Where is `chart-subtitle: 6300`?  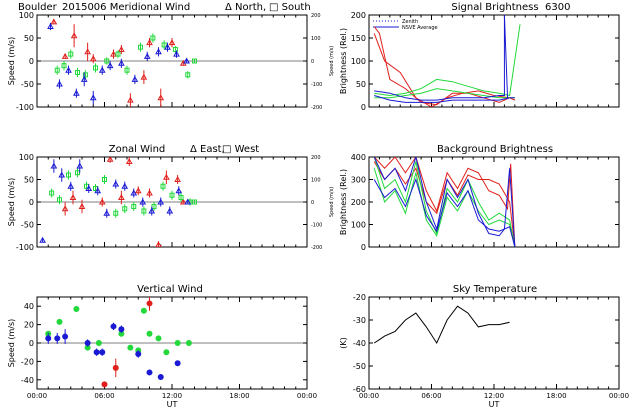 chart-subtitle: 6300 is located at coordinates (557, 7).